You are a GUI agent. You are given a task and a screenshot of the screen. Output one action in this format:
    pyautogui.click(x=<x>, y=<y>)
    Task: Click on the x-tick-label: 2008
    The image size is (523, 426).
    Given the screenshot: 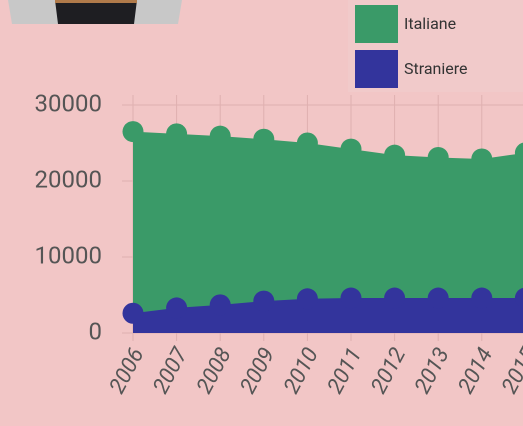 What is the action you would take?
    pyautogui.click(x=214, y=371)
    